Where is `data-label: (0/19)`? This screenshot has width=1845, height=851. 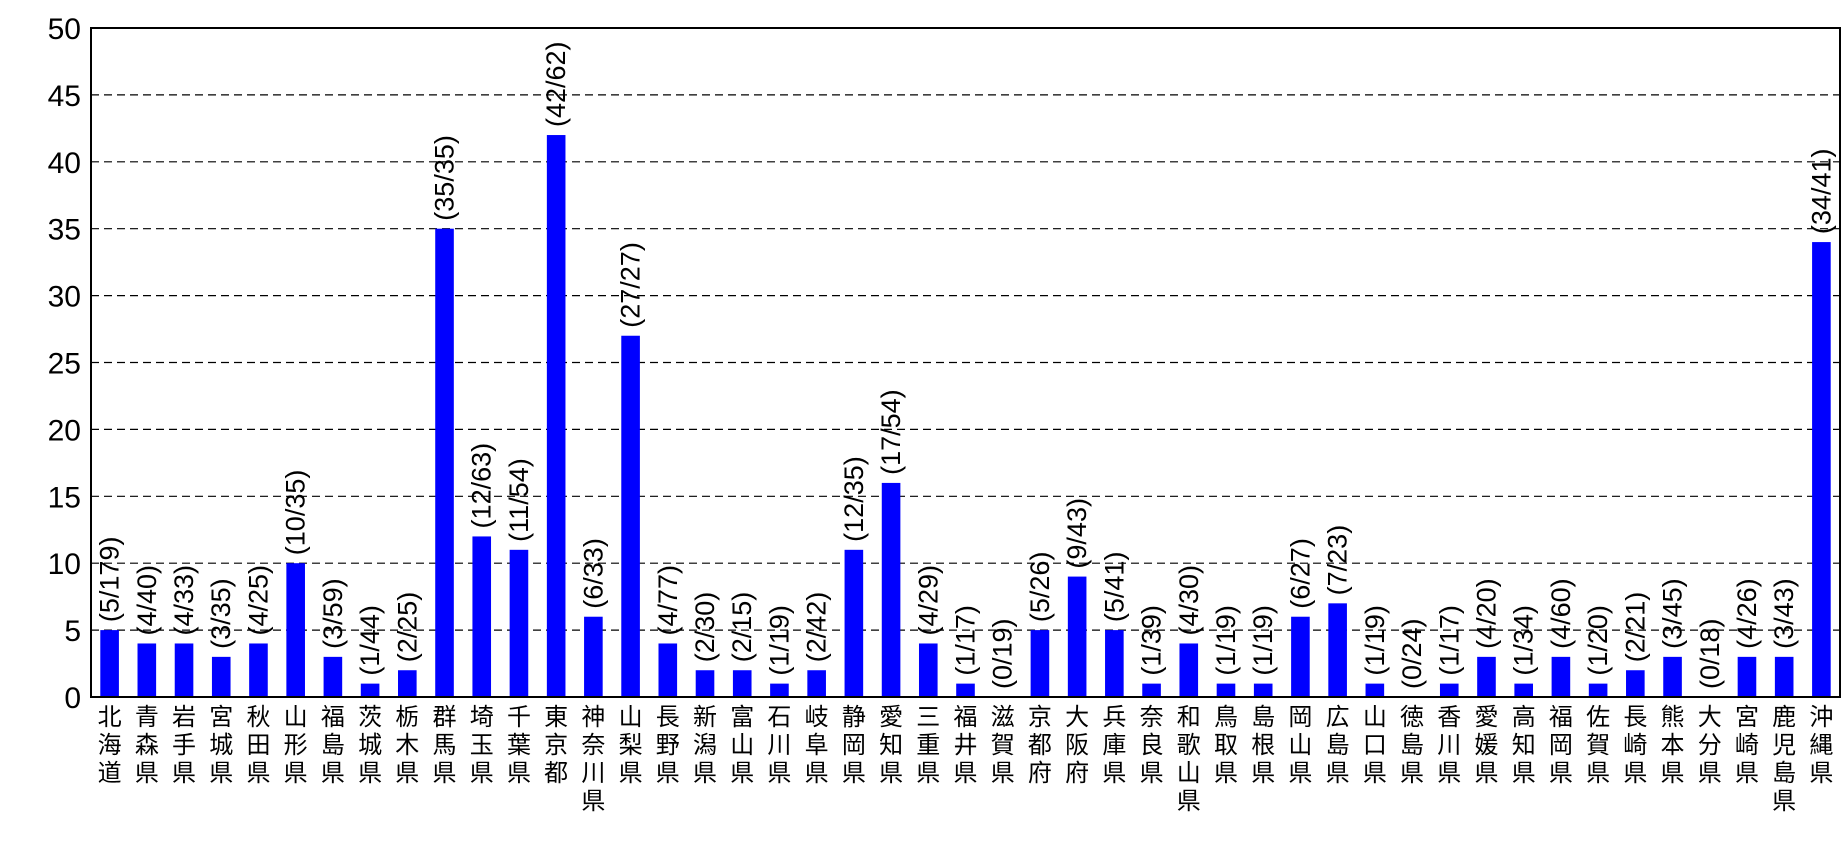 data-label: (0/19) is located at coordinates (1003, 653).